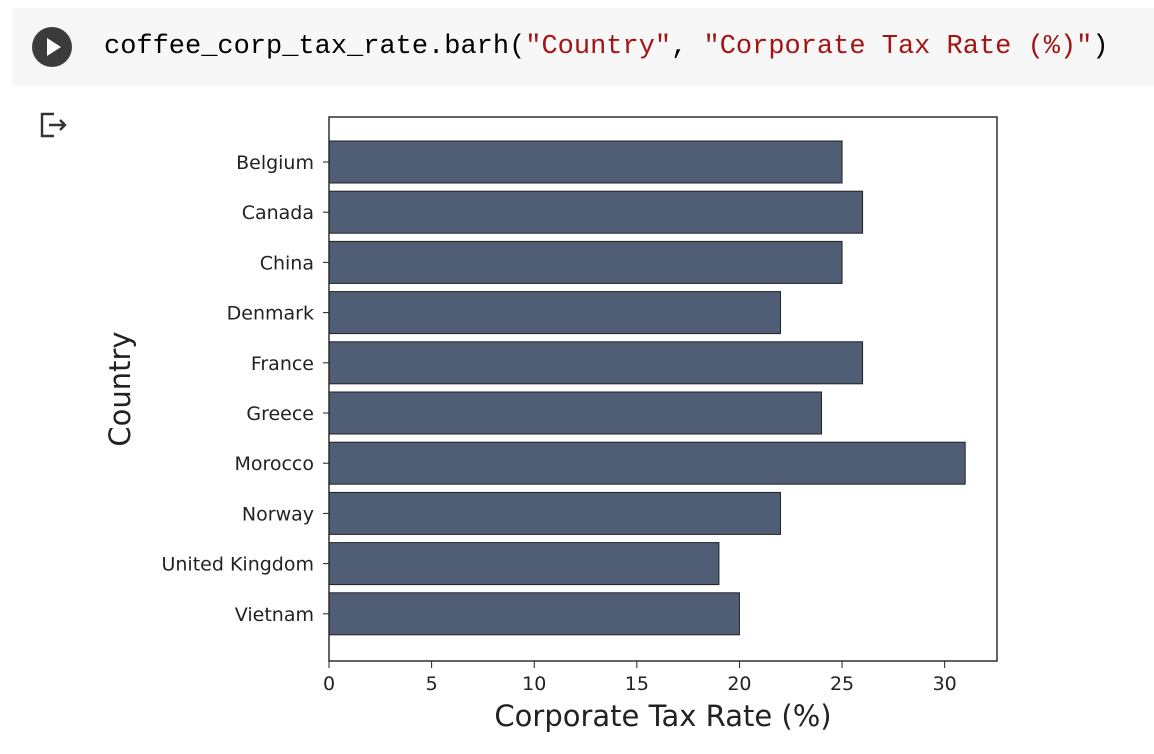 The width and height of the screenshot is (1154, 754). I want to click on x-tick-label: 10, so click(534, 684).